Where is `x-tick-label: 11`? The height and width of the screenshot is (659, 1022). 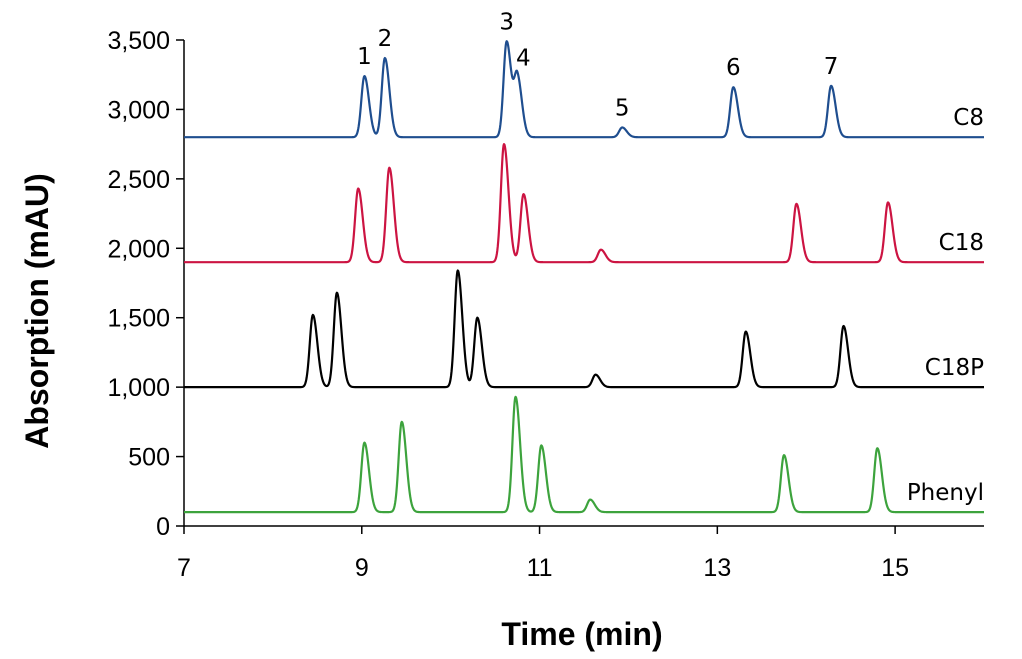
x-tick-label: 11 is located at coordinates (540, 568).